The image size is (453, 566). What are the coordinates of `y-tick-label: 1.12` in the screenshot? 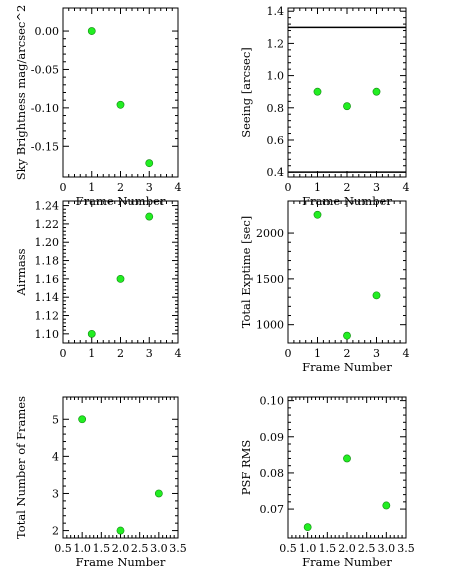 It's located at (47, 316).